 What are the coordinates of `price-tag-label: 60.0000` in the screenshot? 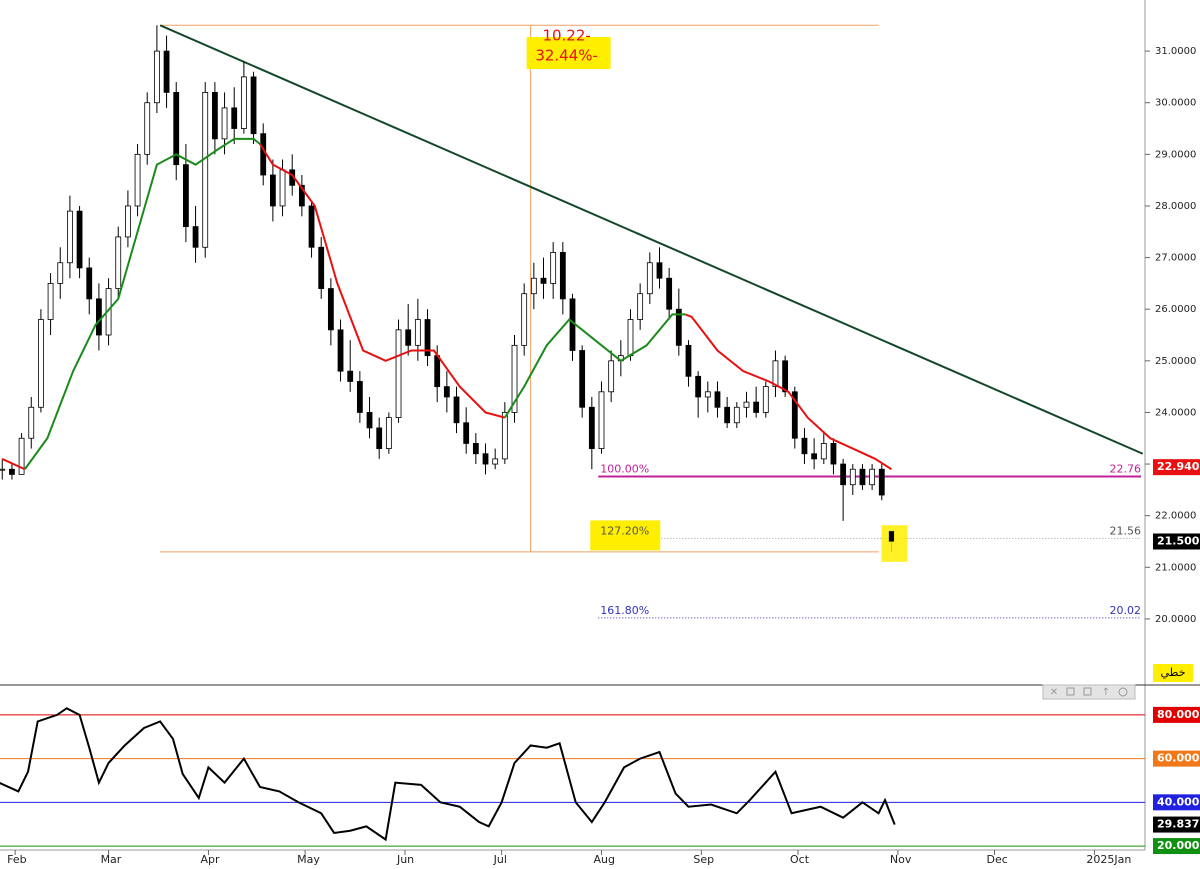 It's located at (1178, 758).